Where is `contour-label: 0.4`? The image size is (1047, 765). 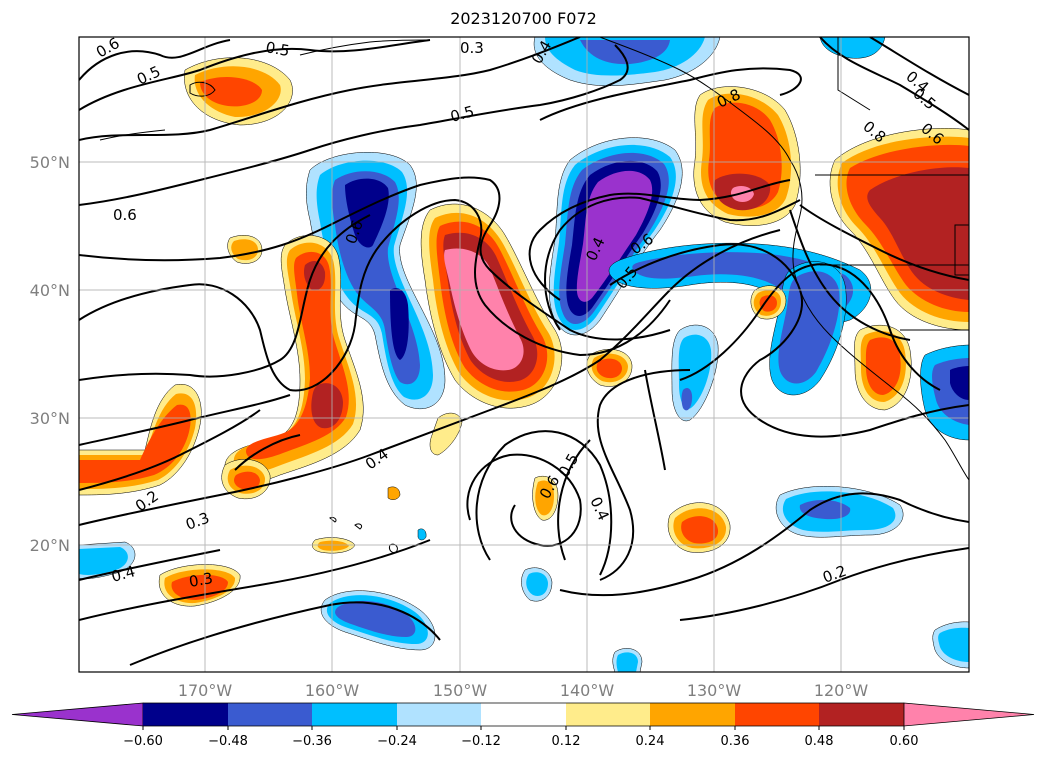 contour-label: 0.4 is located at coordinates (123, 574).